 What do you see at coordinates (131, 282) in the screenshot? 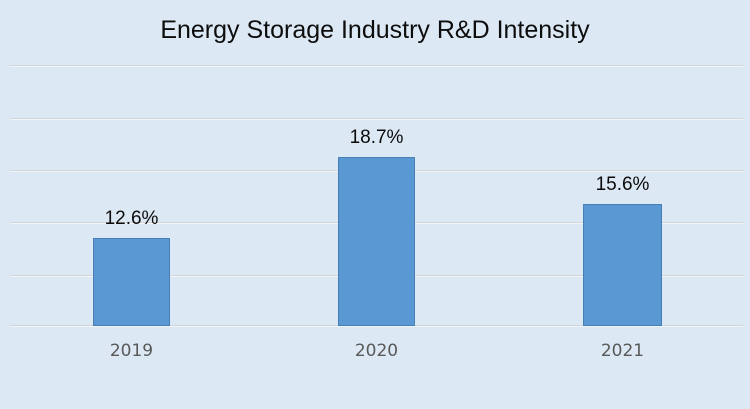
I see `bar-2019` at bounding box center [131, 282].